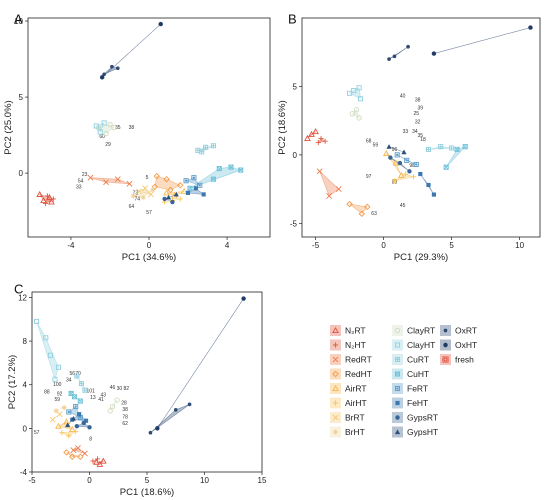  Describe the element at coordinates (403, 206) in the screenshot. I see `point-label: 45` at that location.